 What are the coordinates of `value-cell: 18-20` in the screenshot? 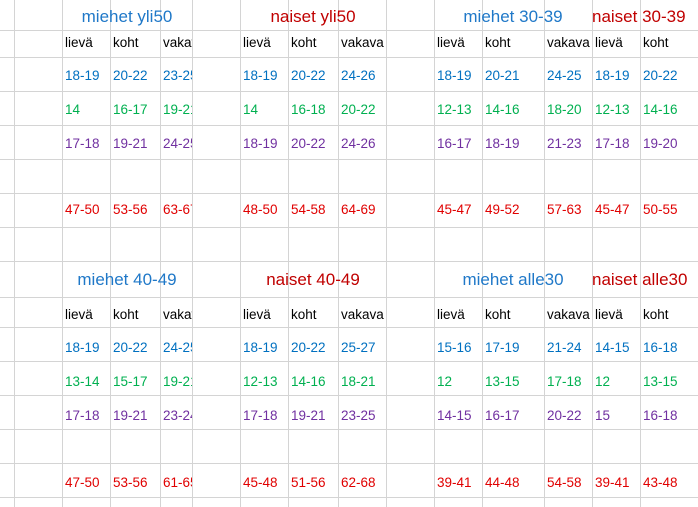 It's located at (564, 109).